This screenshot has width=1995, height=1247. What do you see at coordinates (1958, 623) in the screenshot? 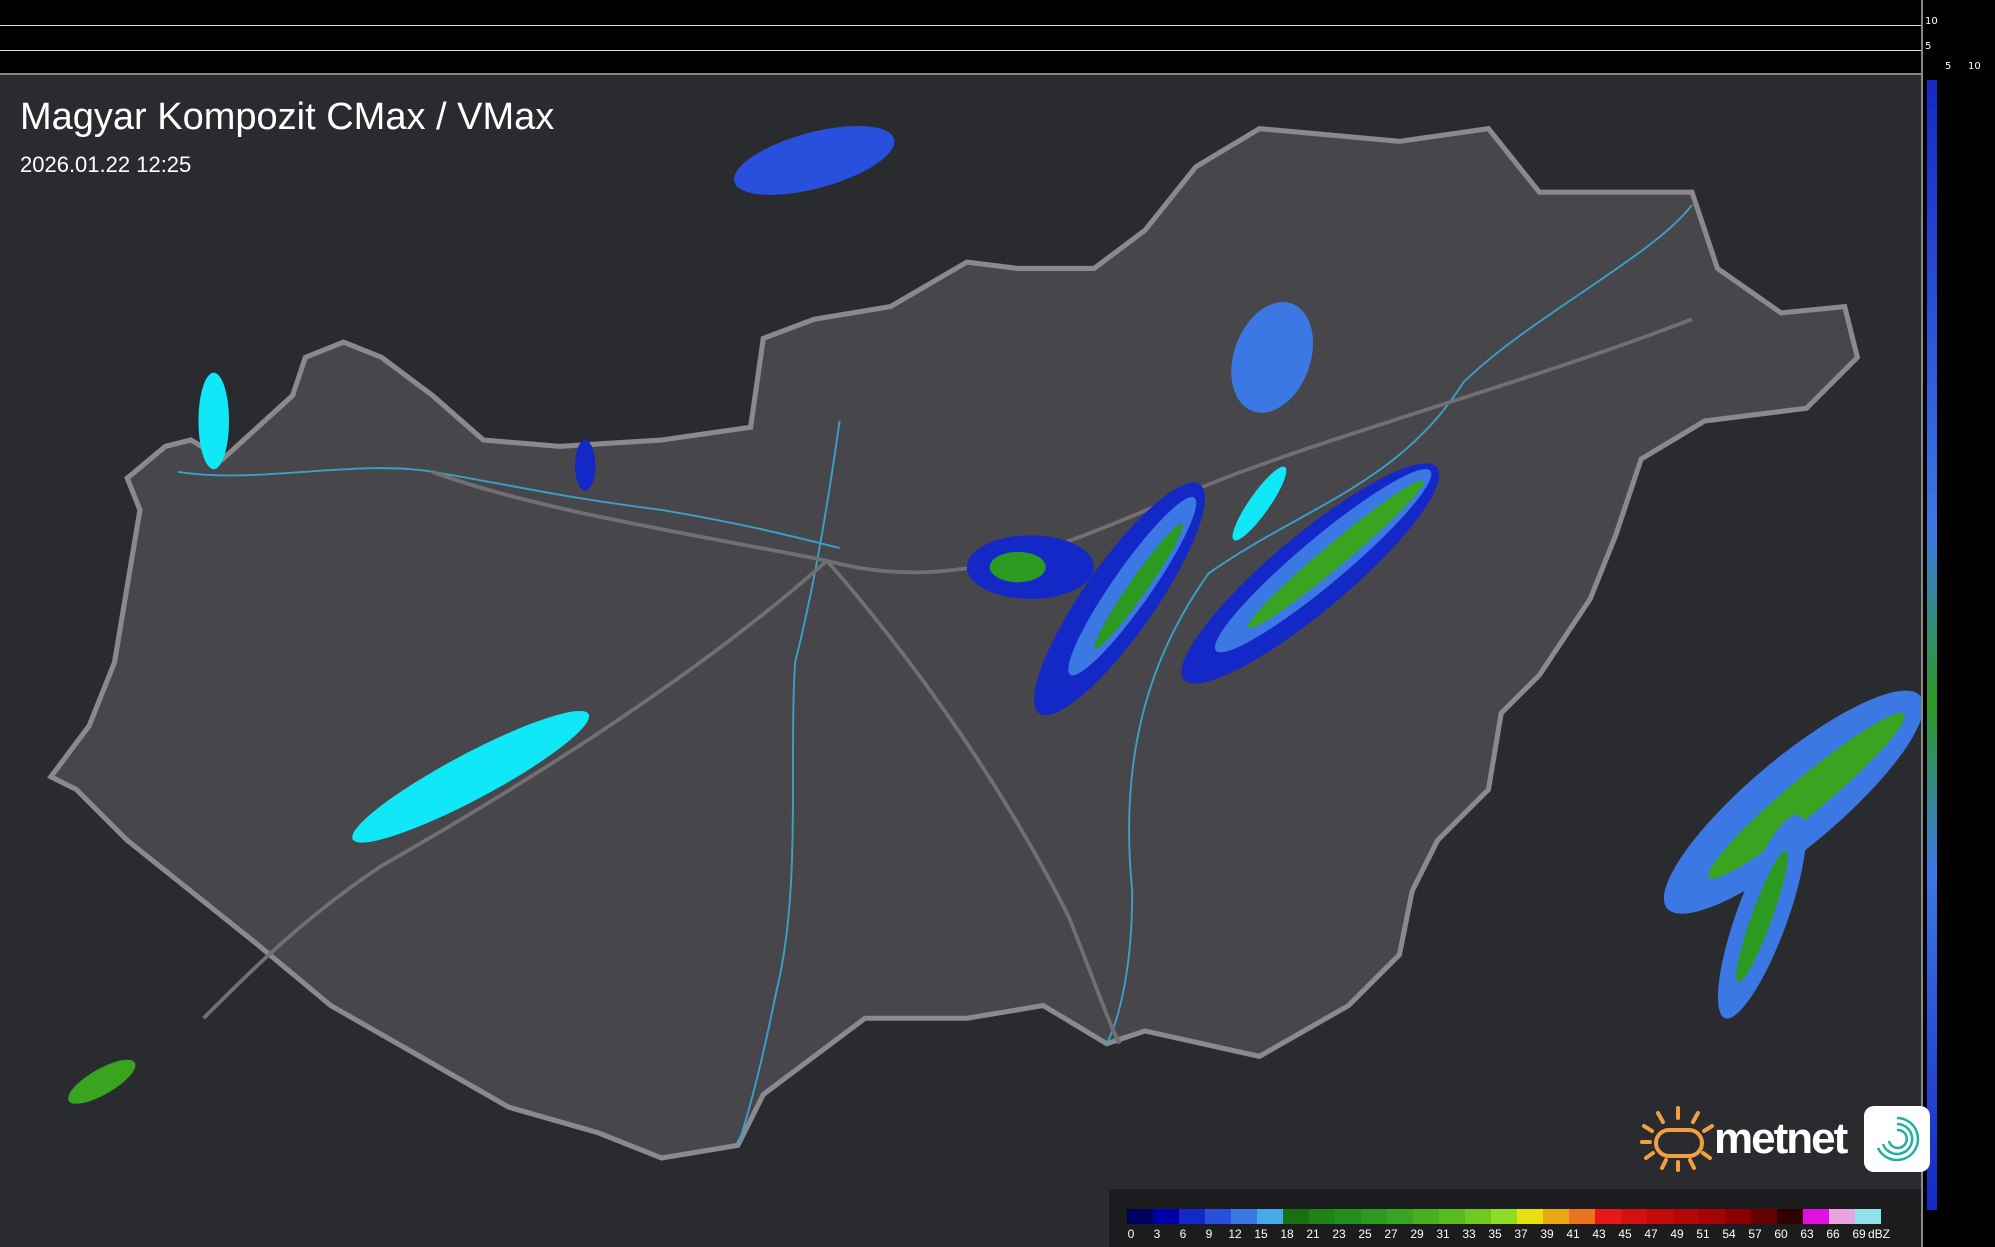
I see `profile-strip-right: 10 5 5 10` at bounding box center [1958, 623].